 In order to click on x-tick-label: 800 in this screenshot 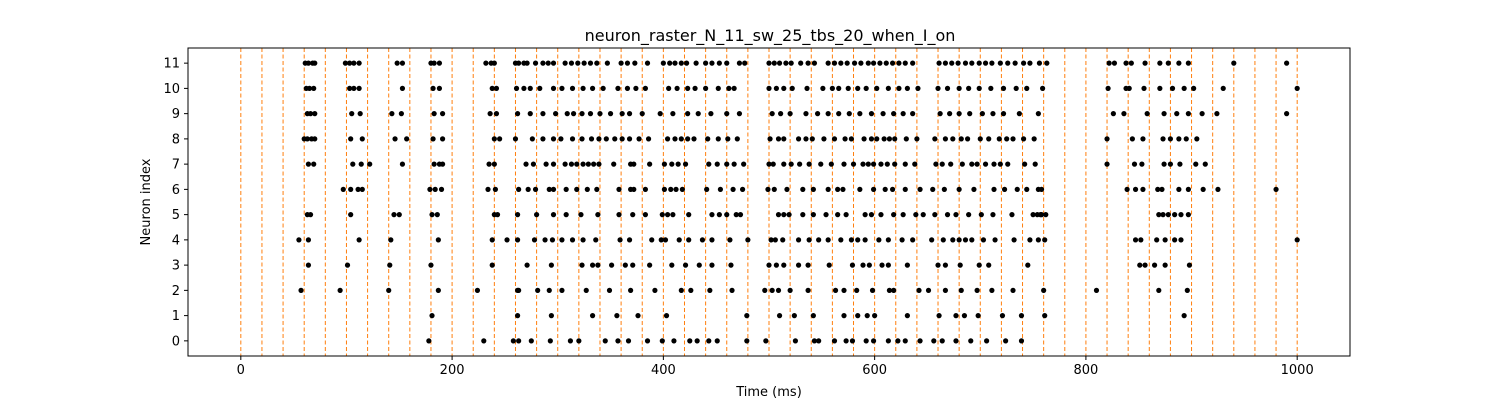, I will do `click(1085, 370)`.